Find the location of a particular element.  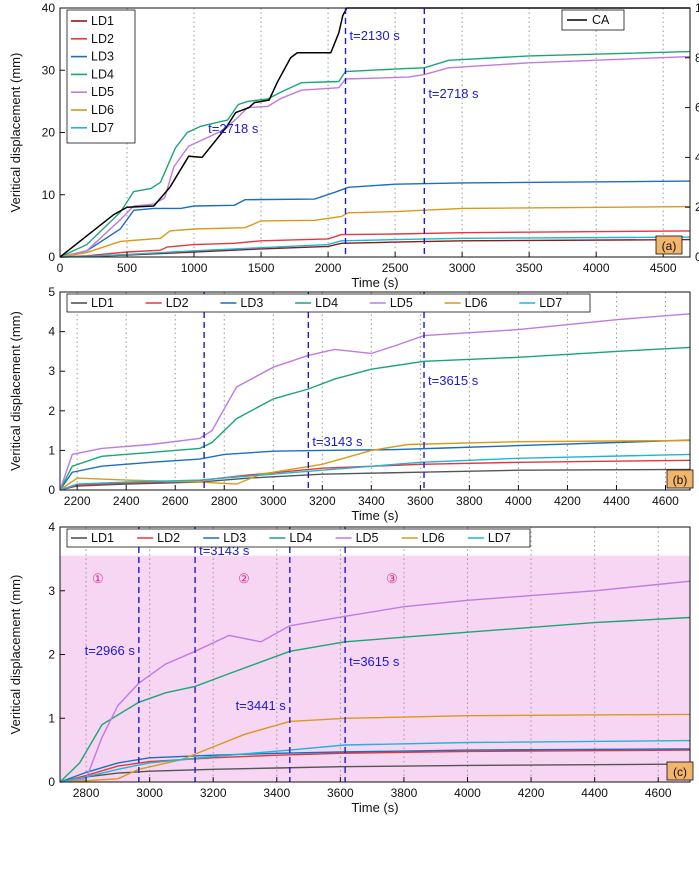

legend-ca-label: CA is located at coordinates (601, 20).